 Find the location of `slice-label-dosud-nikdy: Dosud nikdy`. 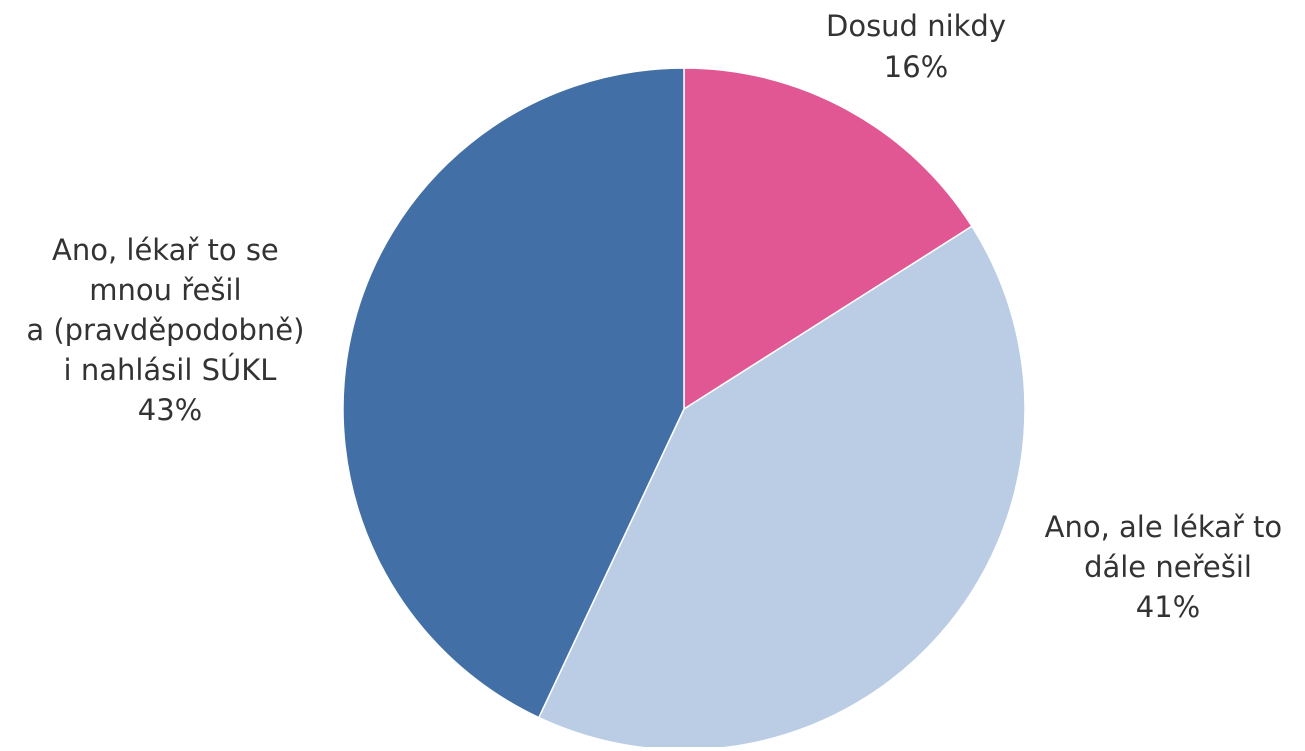

slice-label-dosud-nikdy: Dosud nikdy is located at coordinates (916, 26).